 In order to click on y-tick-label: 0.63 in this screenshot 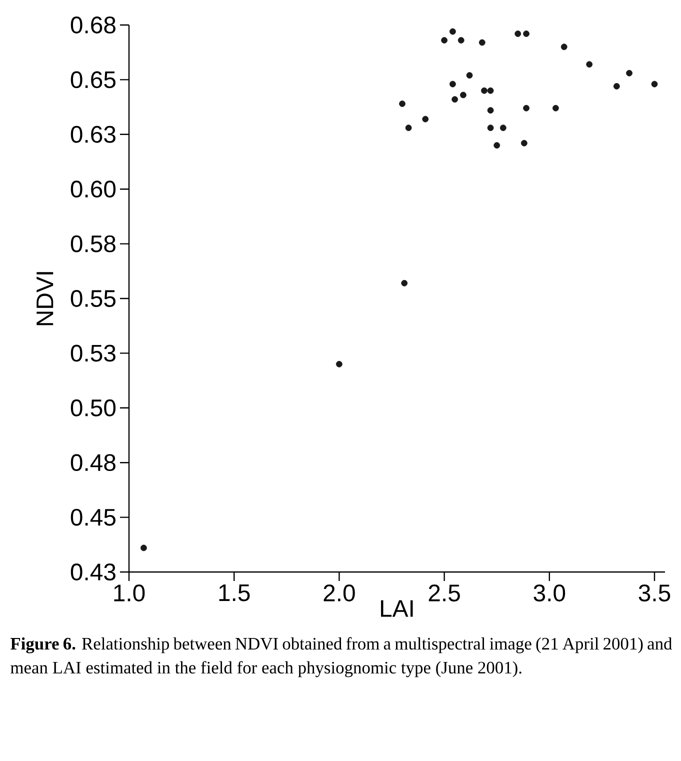, I will do `click(93, 134)`.